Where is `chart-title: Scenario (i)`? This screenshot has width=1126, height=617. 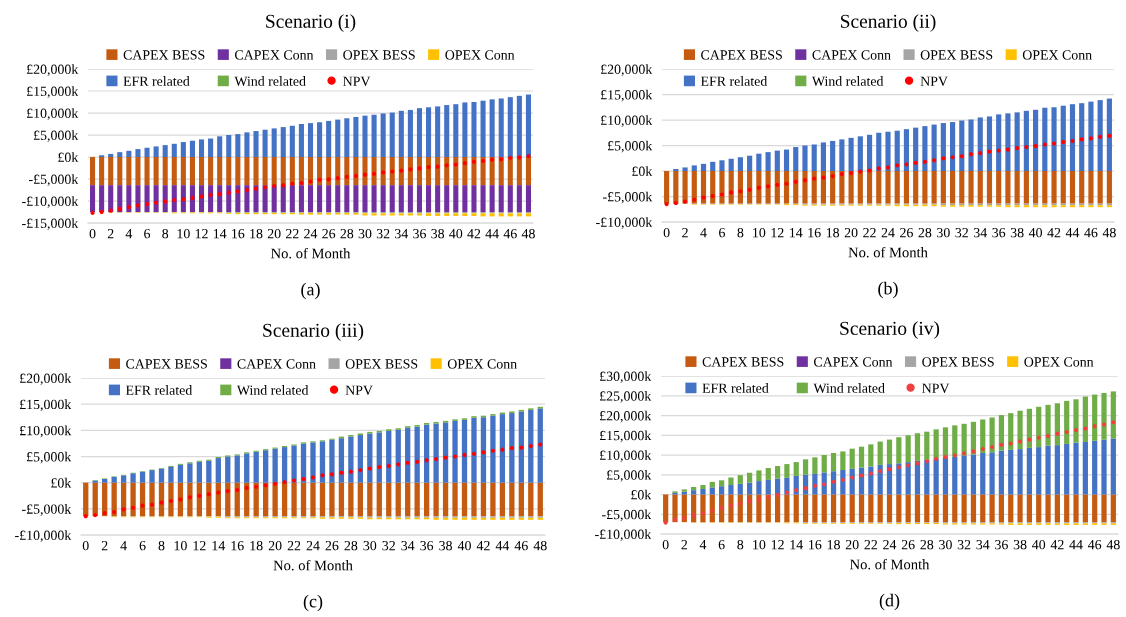 chart-title: Scenario (i) is located at coordinates (311, 23).